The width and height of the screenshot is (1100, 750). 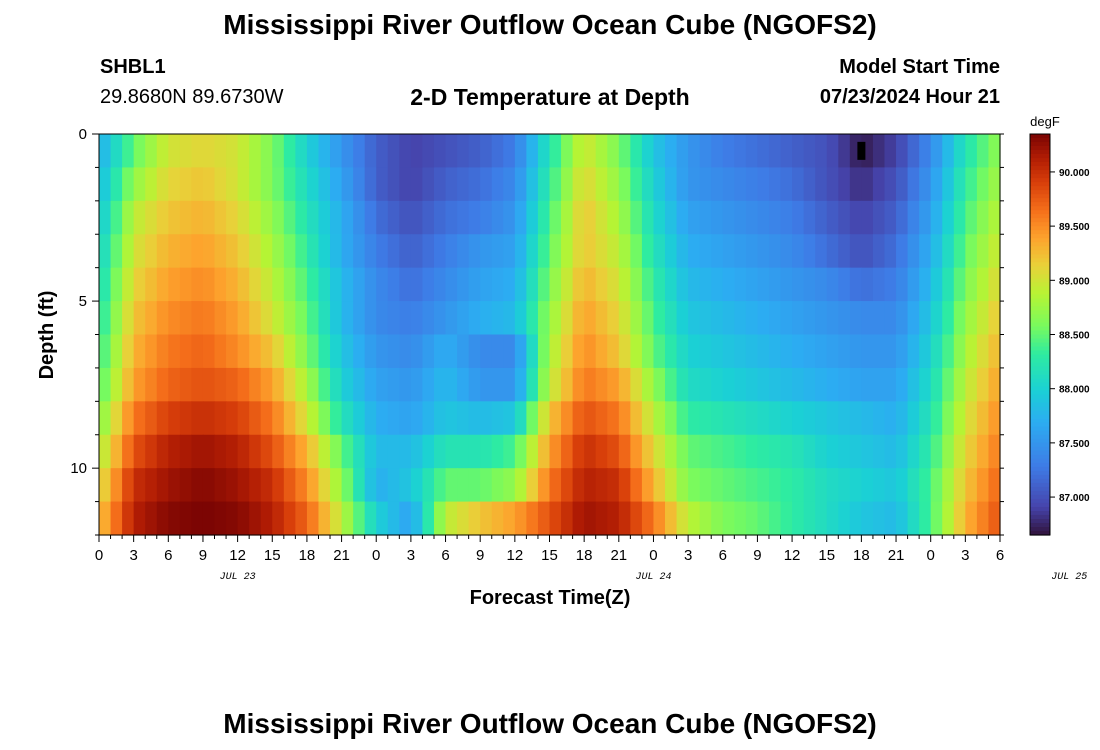 I want to click on x-tick-label: 0, so click(x=931, y=555).